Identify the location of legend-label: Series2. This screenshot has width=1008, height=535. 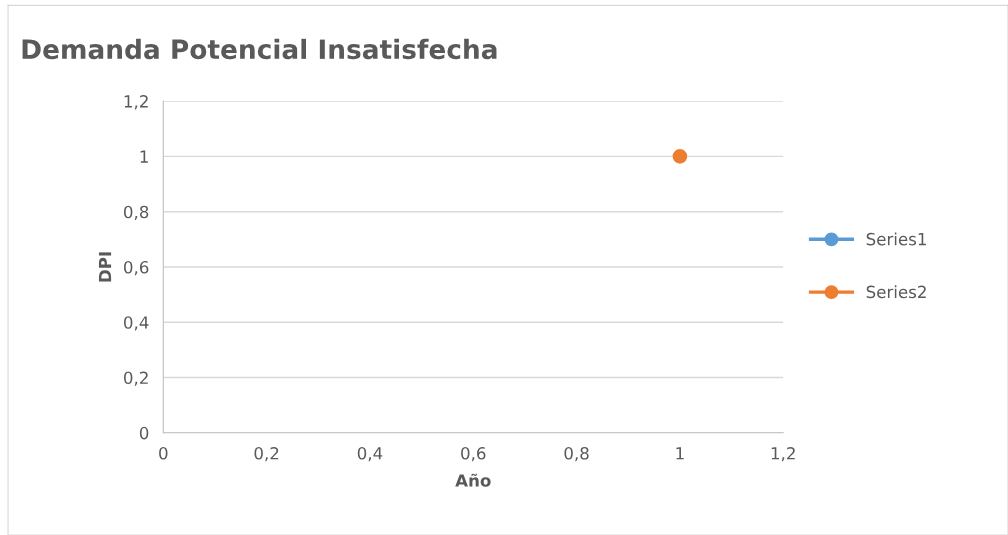
(896, 292).